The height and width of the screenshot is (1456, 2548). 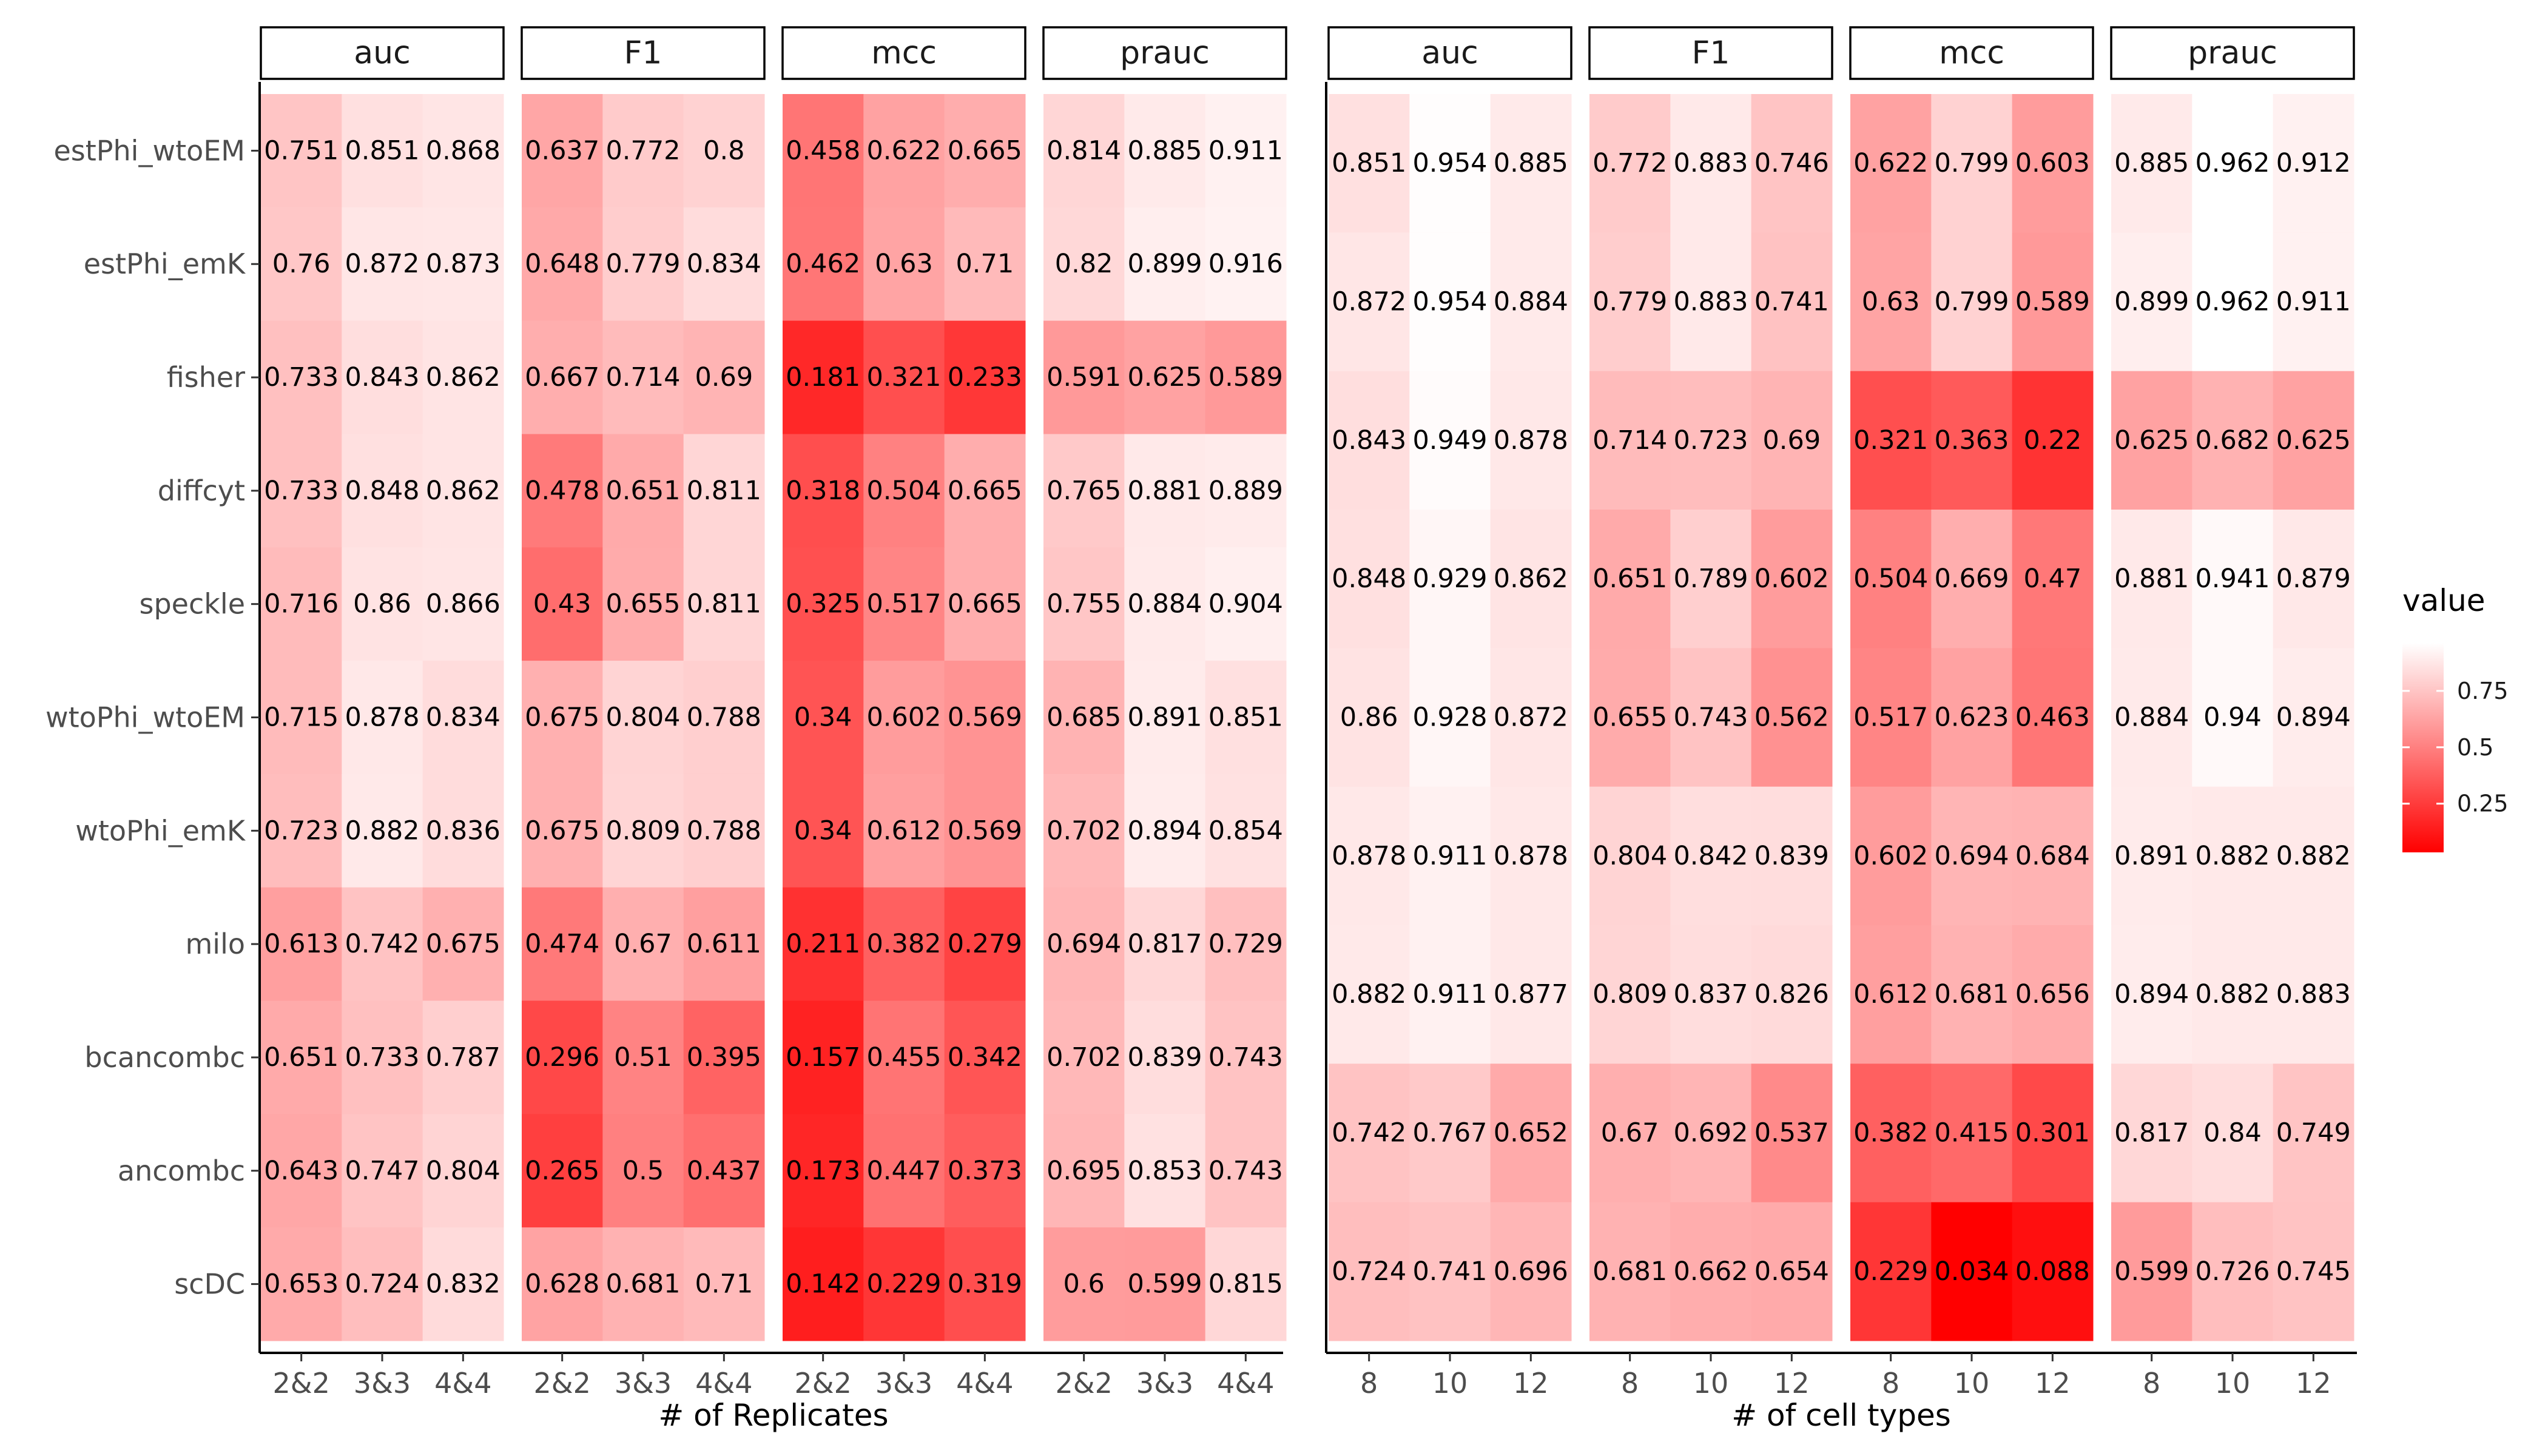 What do you see at coordinates (301, 830) in the screenshot?
I see `cell-value-label: 0.723` at bounding box center [301, 830].